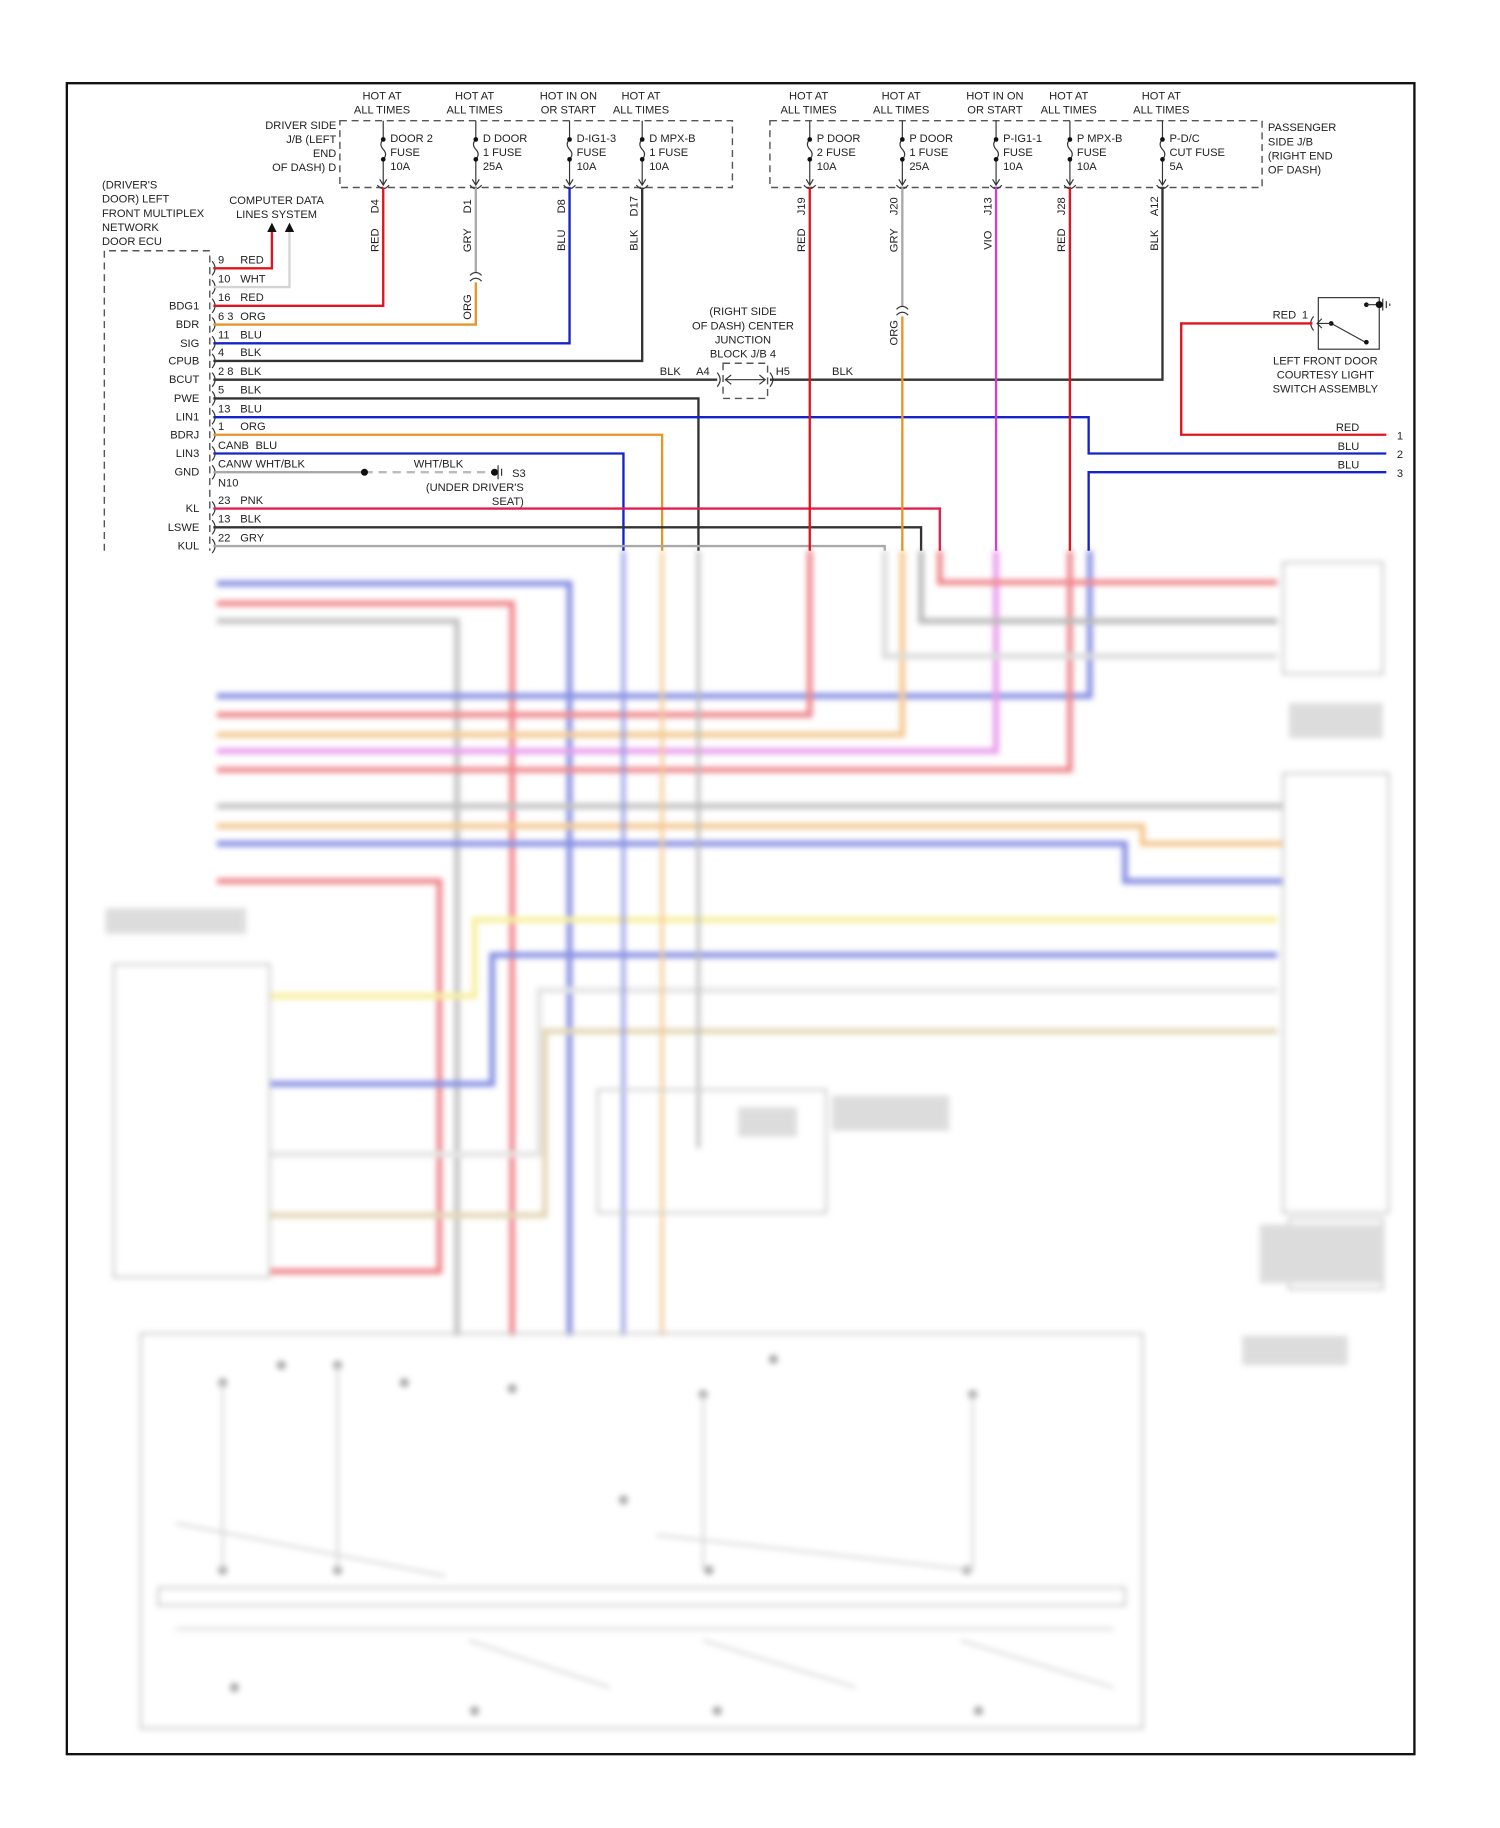 This screenshot has height=1828, width=1500. What do you see at coordinates (1290, 142) in the screenshot?
I see `passenger-jb-label: SIDE J/B` at bounding box center [1290, 142].